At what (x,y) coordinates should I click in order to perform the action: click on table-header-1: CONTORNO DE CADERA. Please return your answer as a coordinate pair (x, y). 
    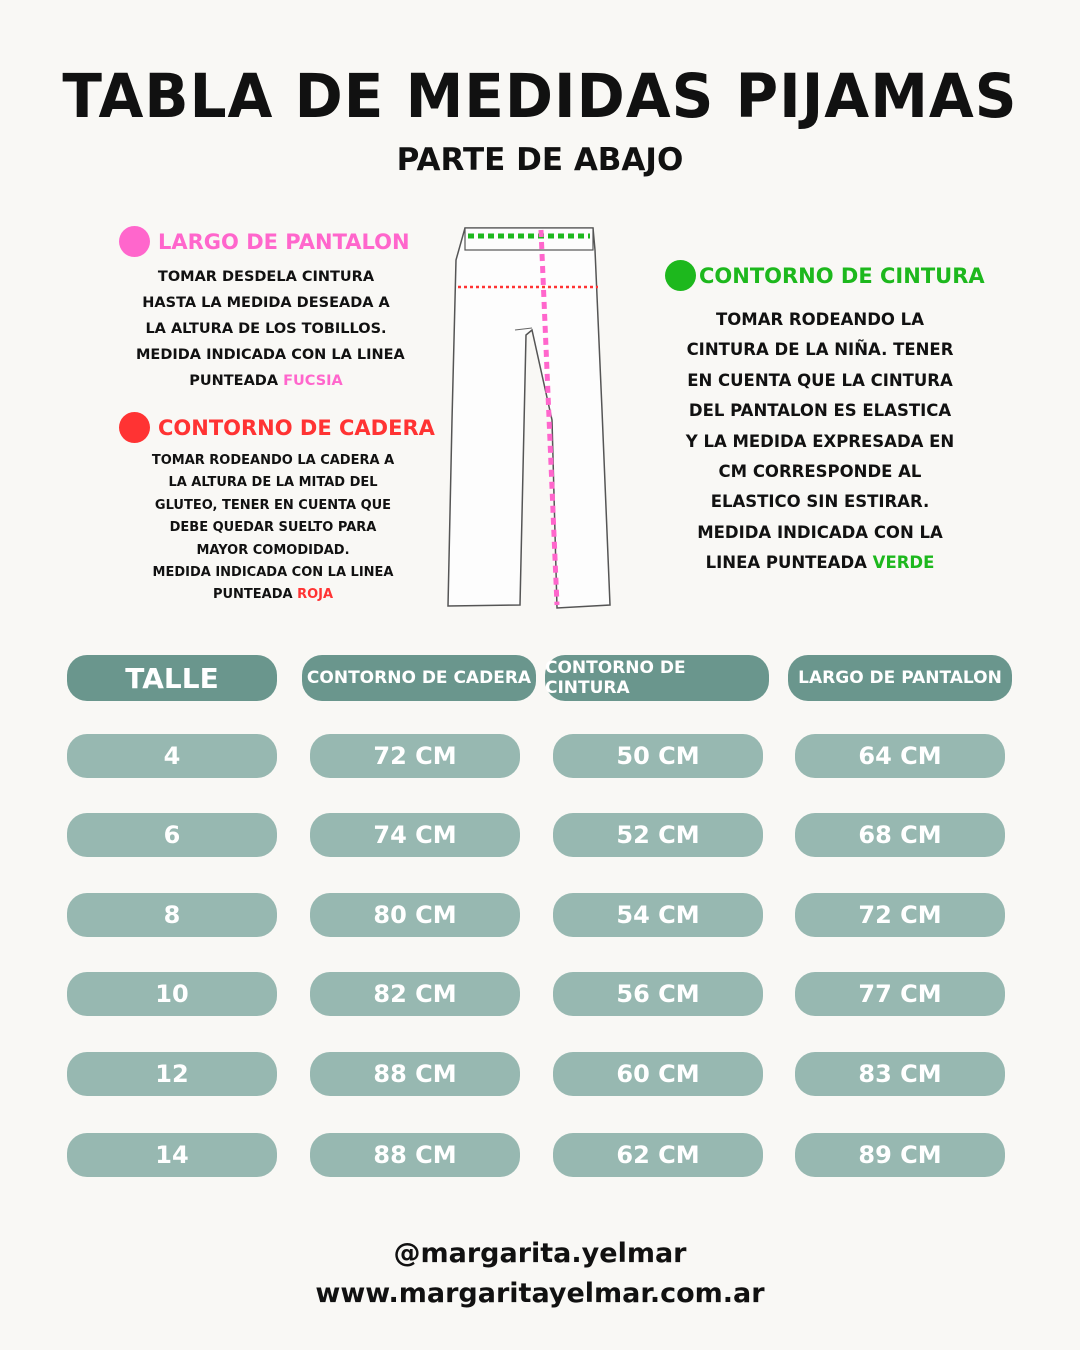
    Looking at the image, I should click on (419, 678).